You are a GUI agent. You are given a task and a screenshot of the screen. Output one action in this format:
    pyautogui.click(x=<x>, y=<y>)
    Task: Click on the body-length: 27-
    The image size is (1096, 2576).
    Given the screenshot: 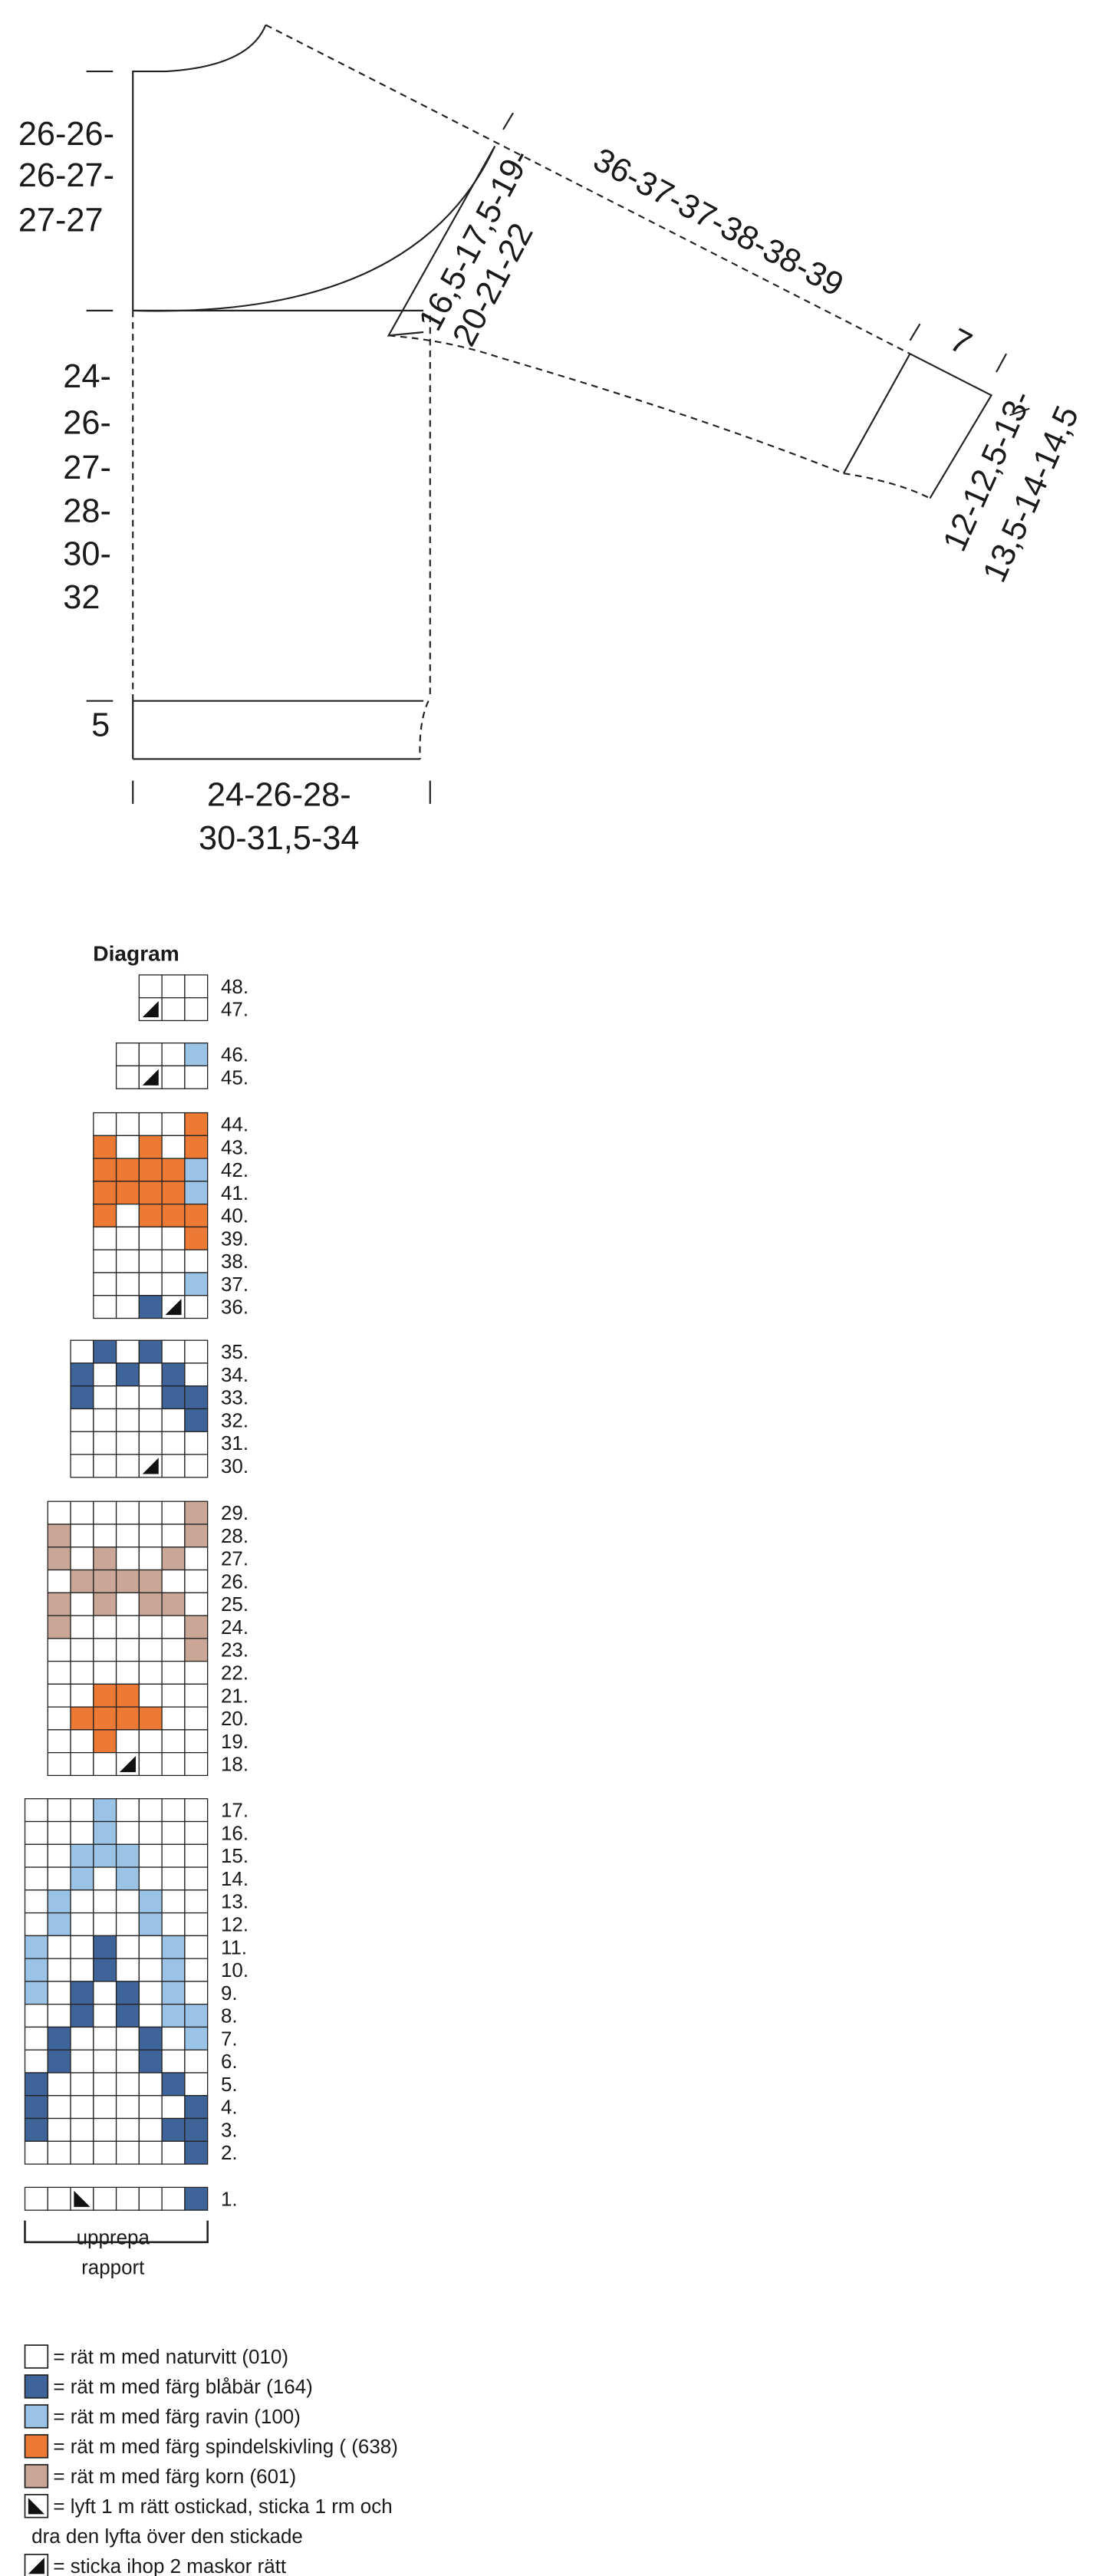 What is the action you would take?
    pyautogui.click(x=87, y=468)
    